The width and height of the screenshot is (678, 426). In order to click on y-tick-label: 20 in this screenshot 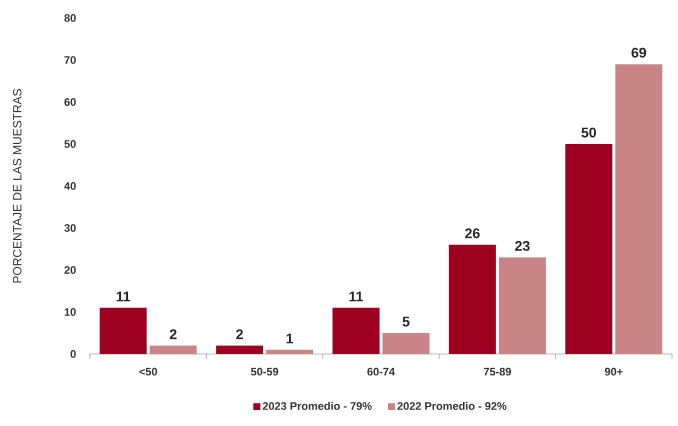, I will do `click(70, 270)`.